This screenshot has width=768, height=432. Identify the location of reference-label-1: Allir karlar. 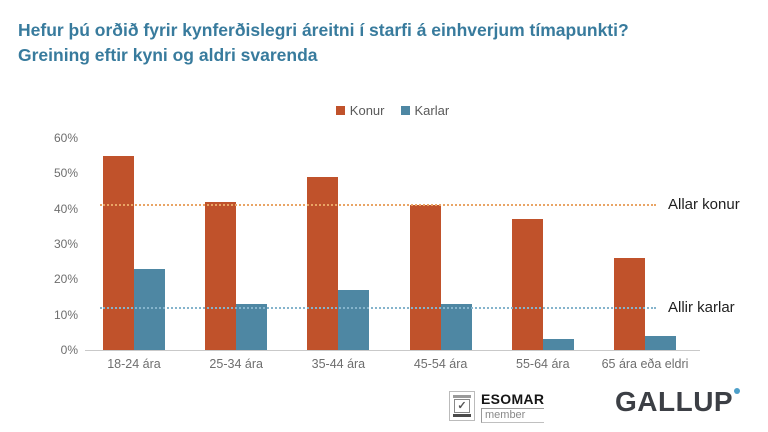
(701, 307).